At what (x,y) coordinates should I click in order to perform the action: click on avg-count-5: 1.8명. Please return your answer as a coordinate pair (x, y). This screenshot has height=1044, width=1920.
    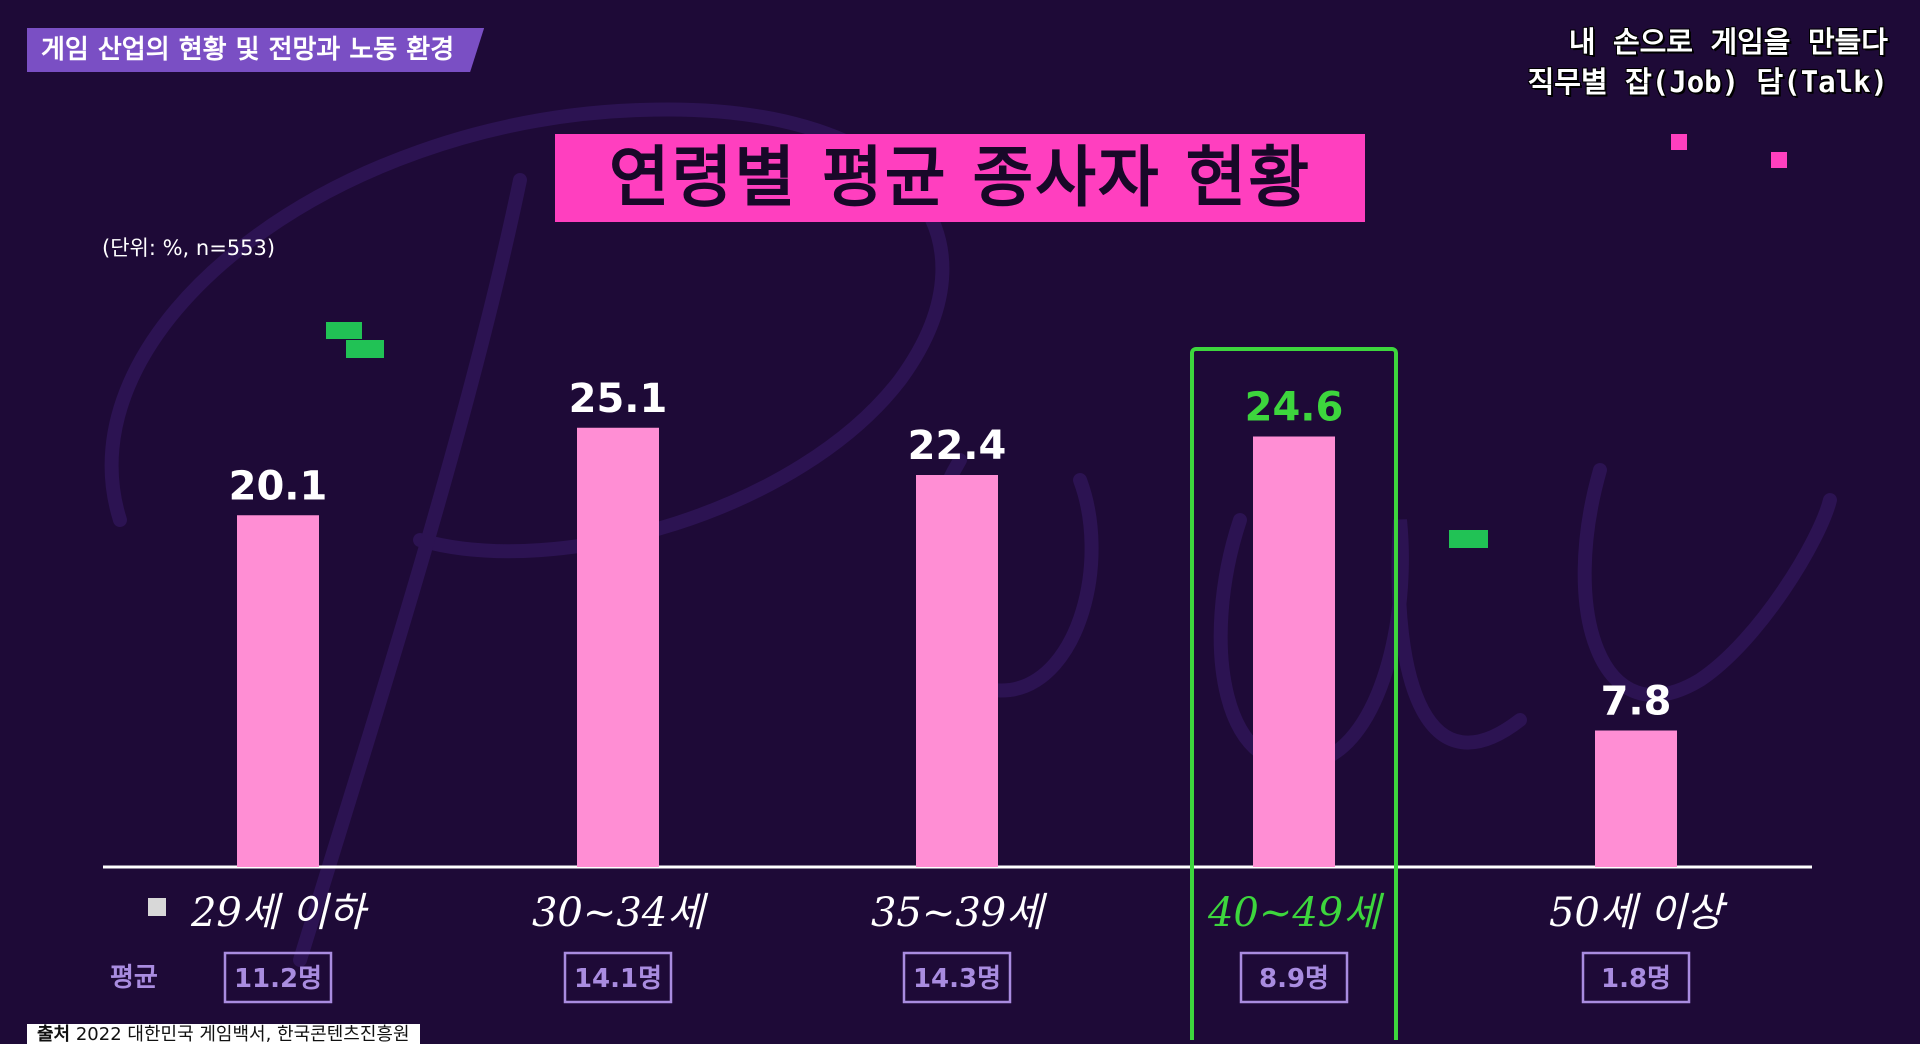
    Looking at the image, I should click on (1636, 979).